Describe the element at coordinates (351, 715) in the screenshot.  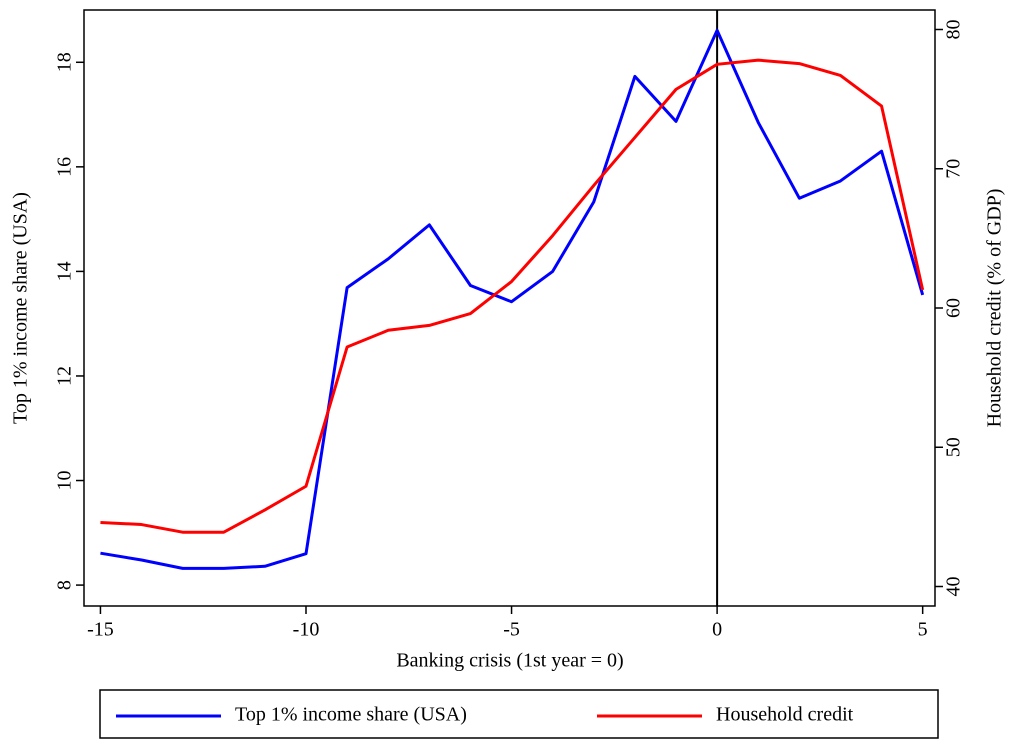
I see `legend-label: Top 1% income share (USA)` at that location.